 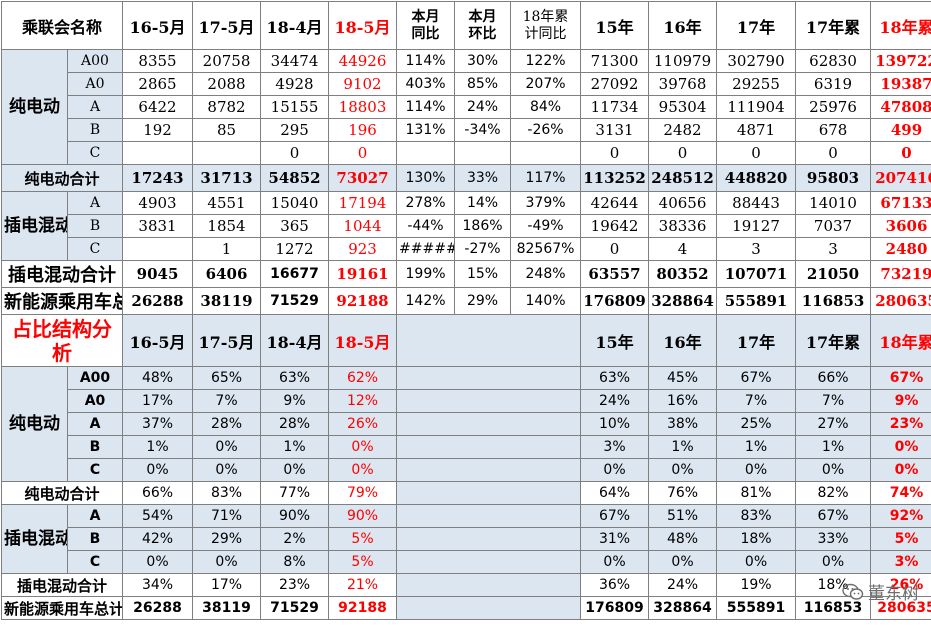 What do you see at coordinates (683, 25) in the screenshot?
I see `column-header: 16年` at bounding box center [683, 25].